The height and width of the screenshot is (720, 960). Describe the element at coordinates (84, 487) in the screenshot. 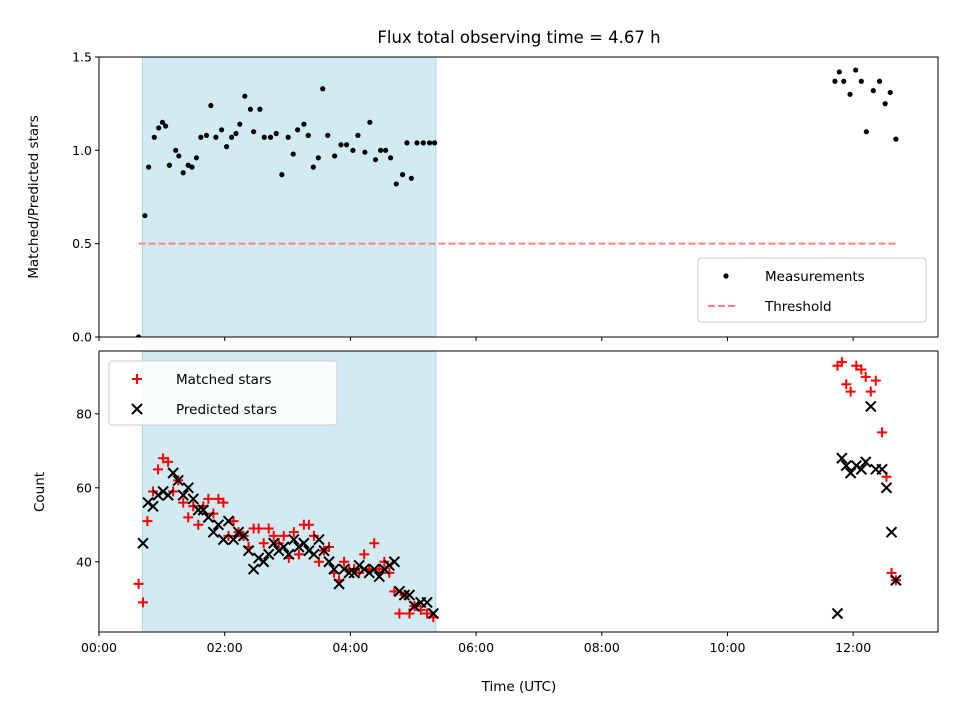

I see `bottom-y-tick-label: 60` at that location.